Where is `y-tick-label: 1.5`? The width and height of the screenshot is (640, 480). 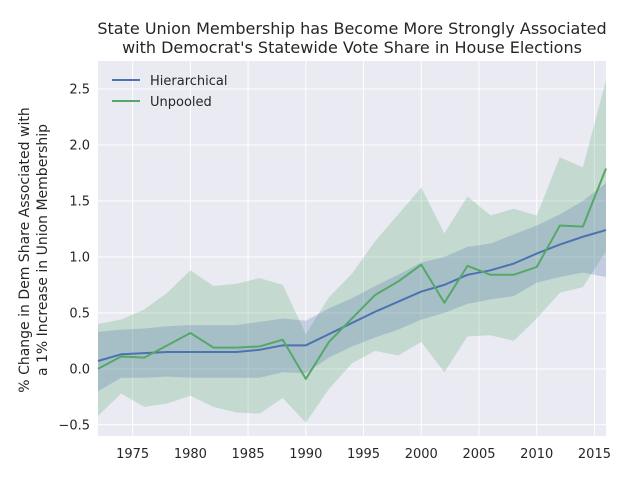
y-tick-label: 1.5 is located at coordinates (79, 201).